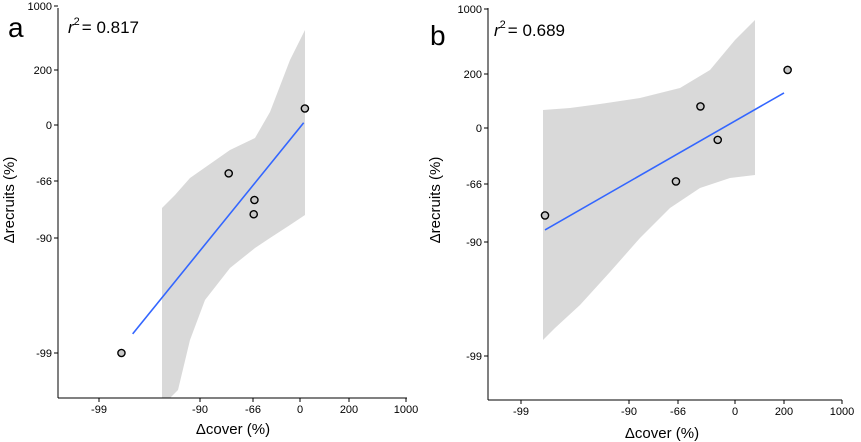  Describe the element at coordinates (9, 200) in the screenshot. I see `y-axis-title-a: Δrecruits (%)` at that location.